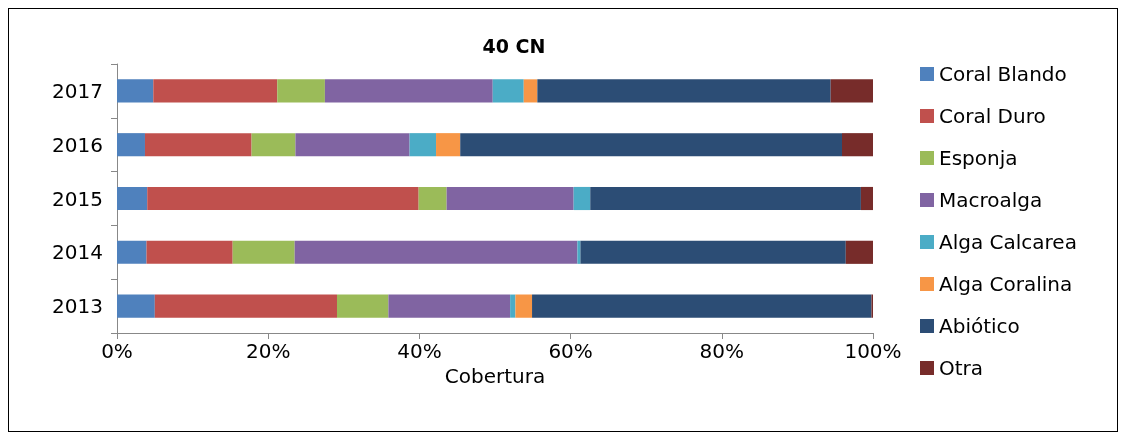  What do you see at coordinates (268, 351) in the screenshot?
I see `x-tick-label: 20%` at bounding box center [268, 351].